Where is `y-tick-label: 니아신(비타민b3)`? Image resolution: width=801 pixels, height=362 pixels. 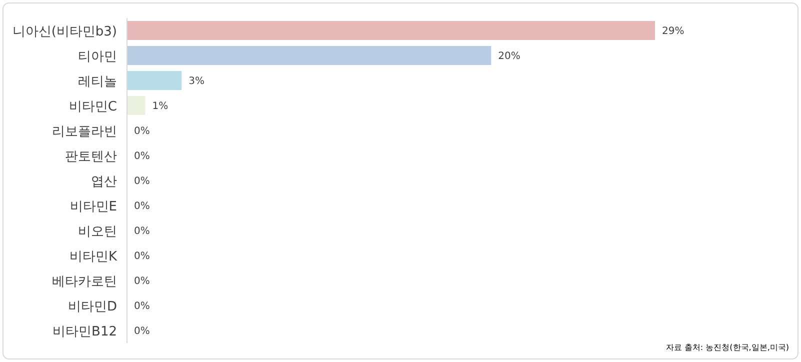
y-tick-label: 니아신(비타민b3) is located at coordinates (64, 32).